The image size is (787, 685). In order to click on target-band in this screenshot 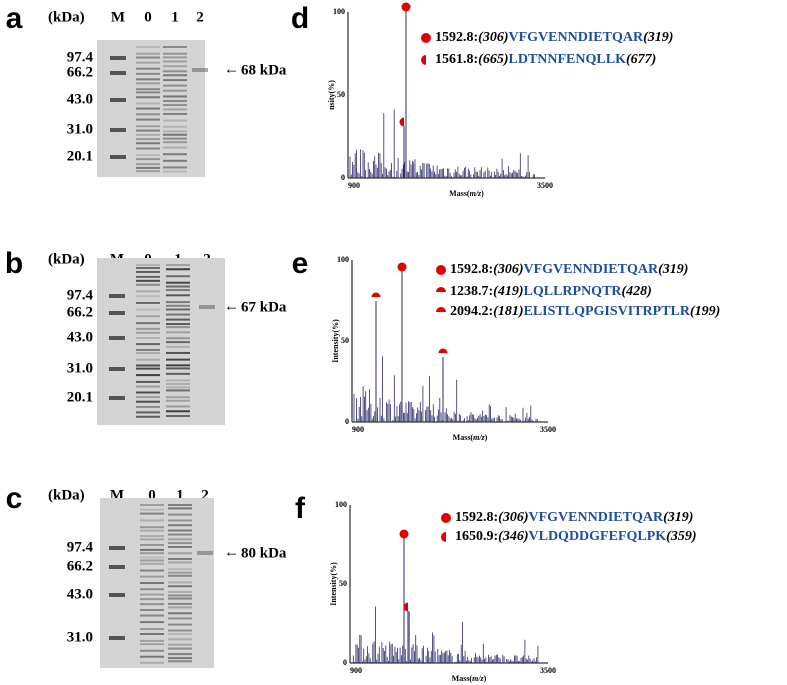, I will do `click(200, 70)`.